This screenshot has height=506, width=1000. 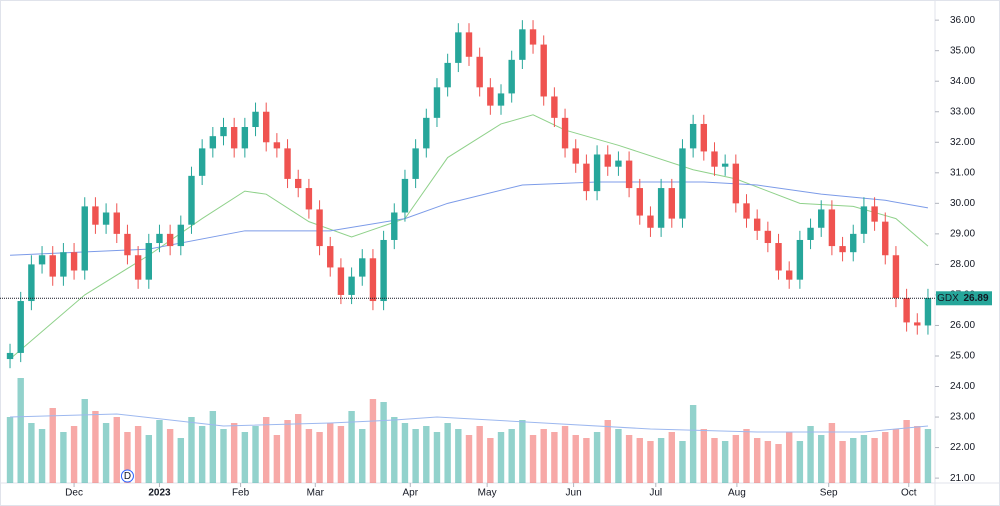 I want to click on y-tick-label: 23.00, so click(x=962, y=417).